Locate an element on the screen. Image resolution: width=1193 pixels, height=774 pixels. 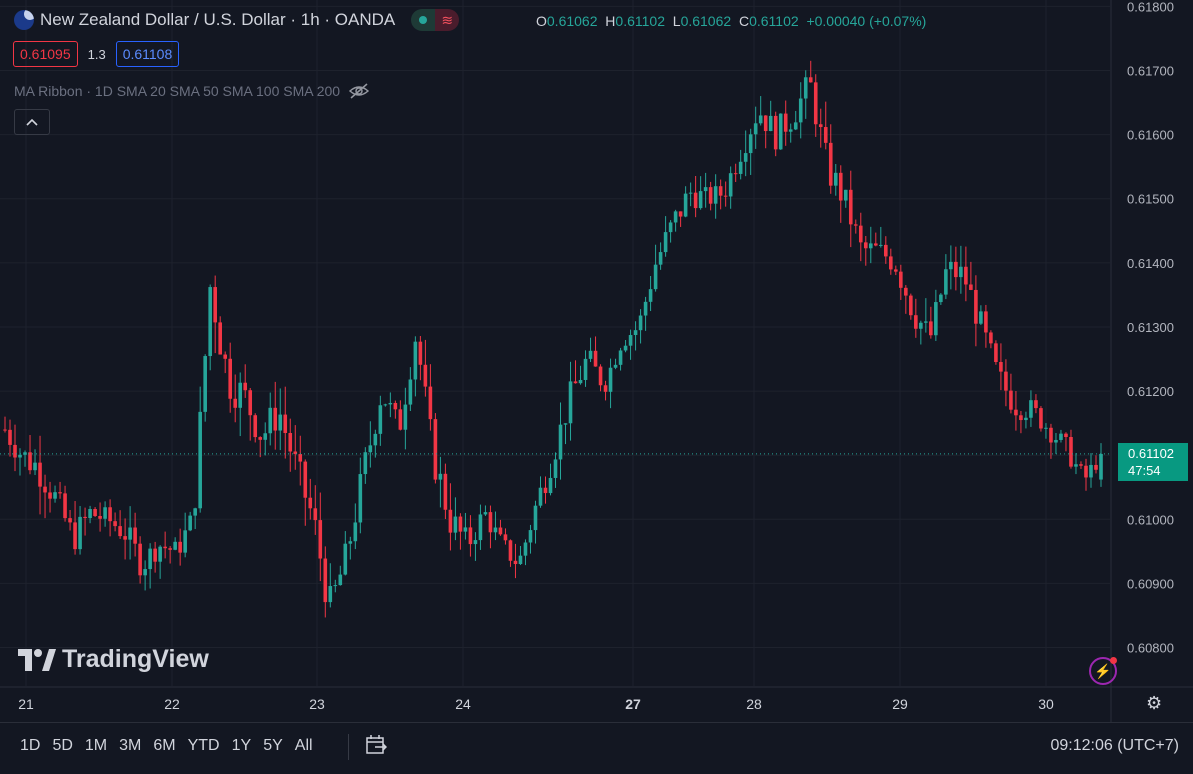
range-button-1y: 1Y is located at coordinates (241, 745).